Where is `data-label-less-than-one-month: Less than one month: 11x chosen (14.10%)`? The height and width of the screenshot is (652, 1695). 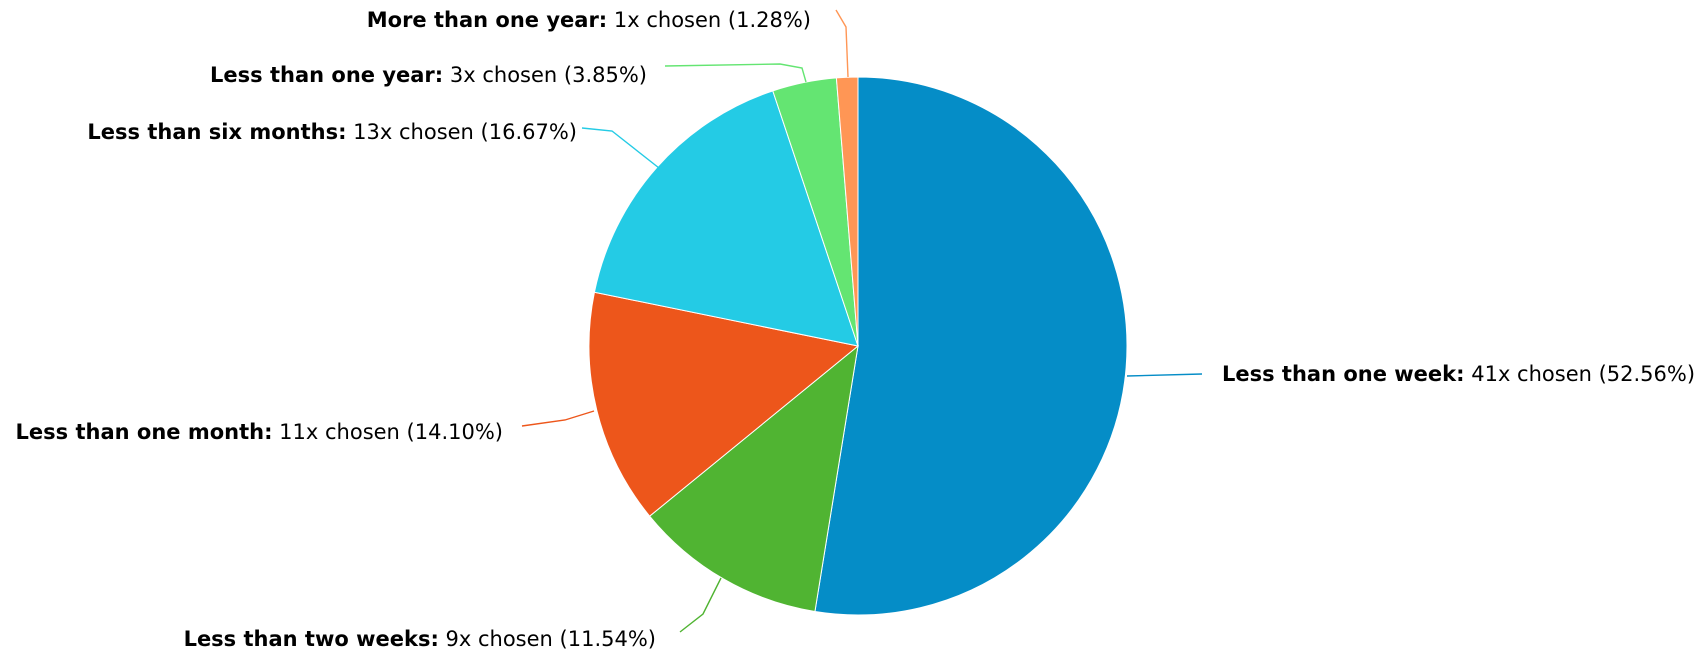
data-label-less-than-one-month: Less than one month: 11x chosen (14.10%) is located at coordinates (259, 432).